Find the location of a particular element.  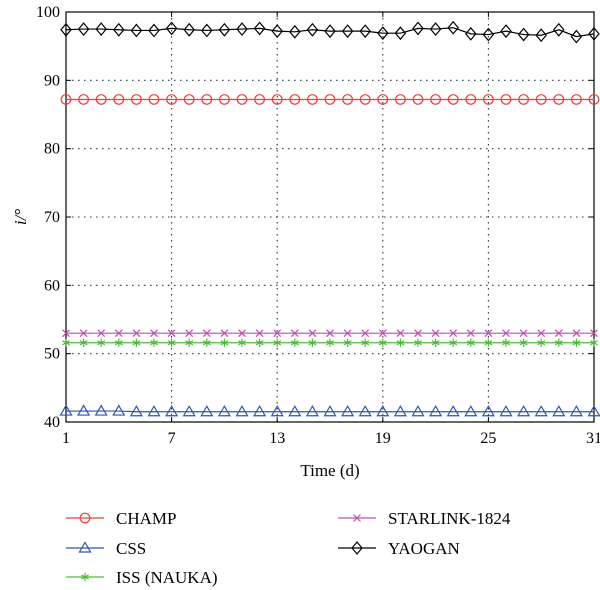

legend-entry-iss-nauka: ISS (NAUKA) is located at coordinates (142, 577).